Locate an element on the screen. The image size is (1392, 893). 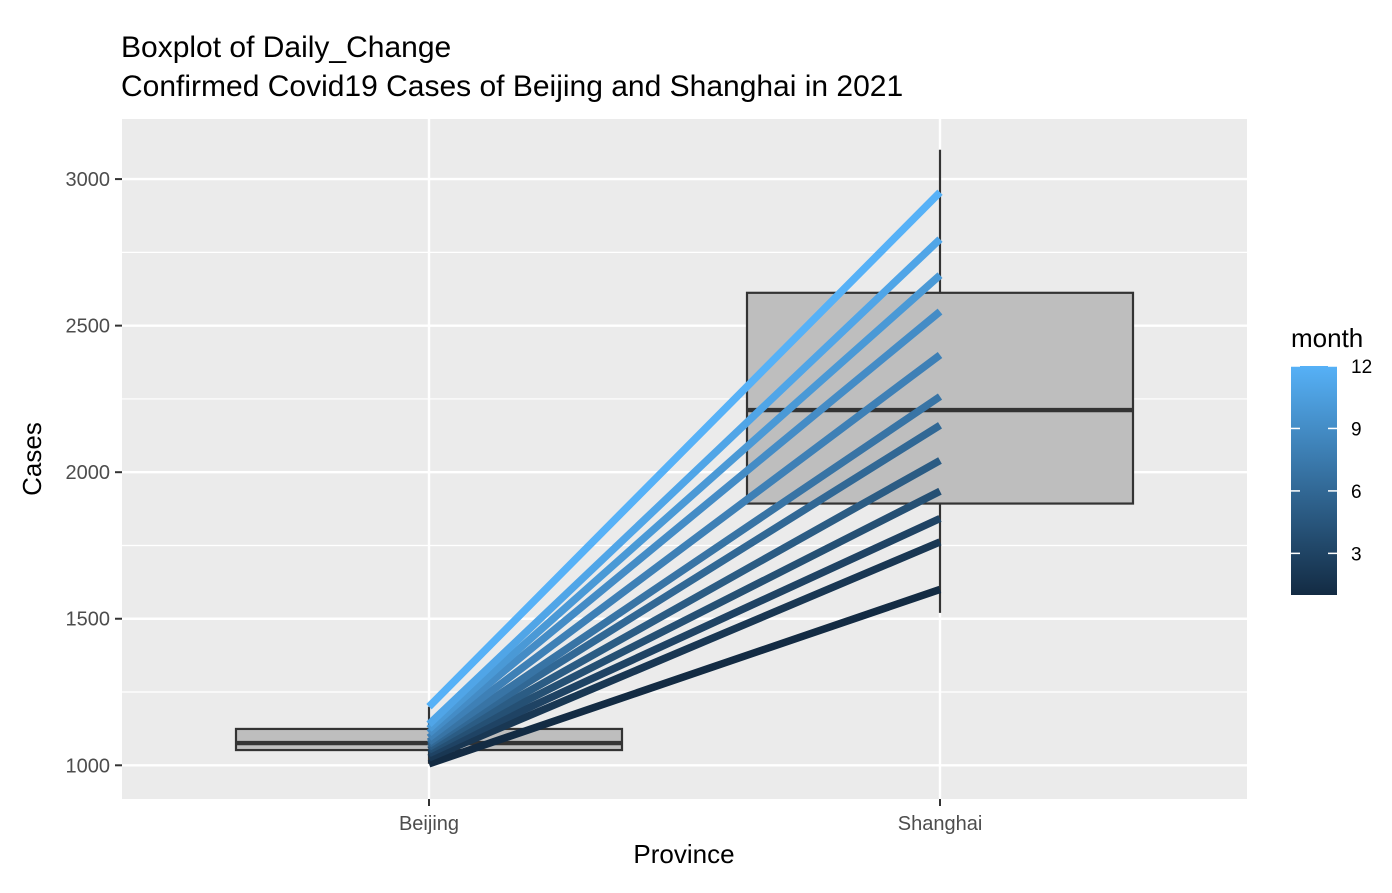
y-axis-title: Cases is located at coordinates (32, 459).